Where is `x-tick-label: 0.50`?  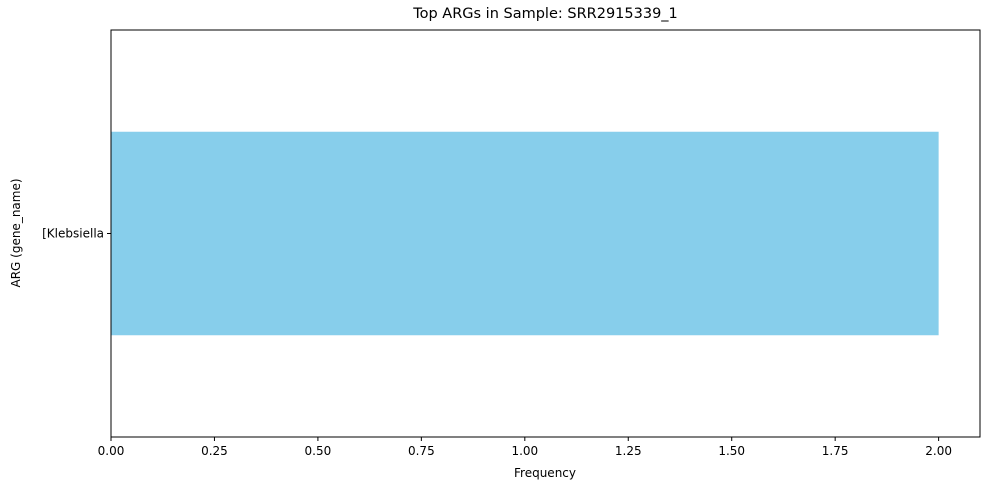 x-tick-label: 0.50 is located at coordinates (318, 451).